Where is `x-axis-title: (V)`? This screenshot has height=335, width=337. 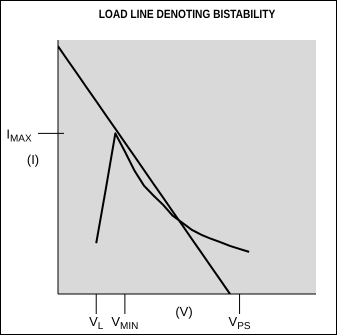 x-axis-title: (V) is located at coordinates (184, 311).